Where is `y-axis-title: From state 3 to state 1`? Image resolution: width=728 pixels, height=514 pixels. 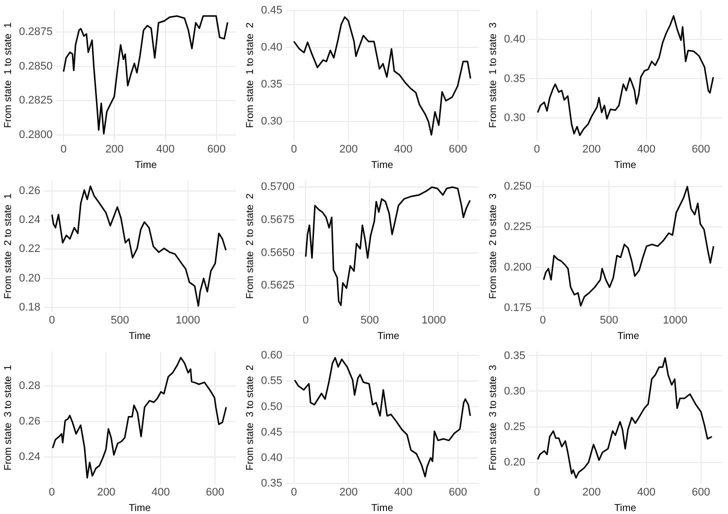
y-axis-title: From state 3 to state 1 is located at coordinates (8, 417).